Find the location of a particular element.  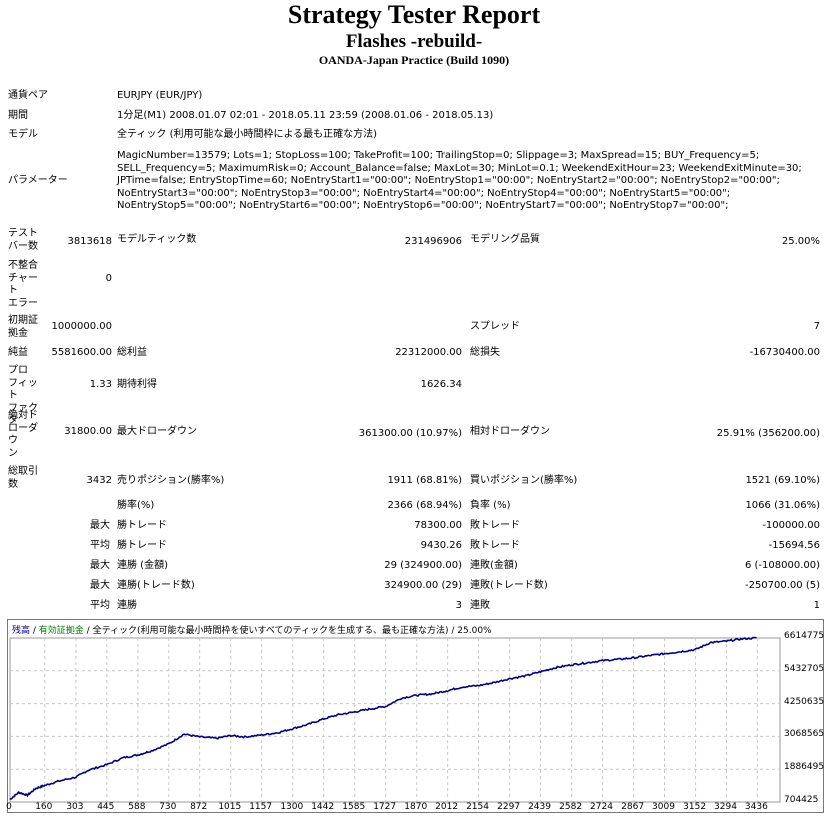

broker-server: OANDA-Japan Practice (Build 1090) is located at coordinates (414, 60).